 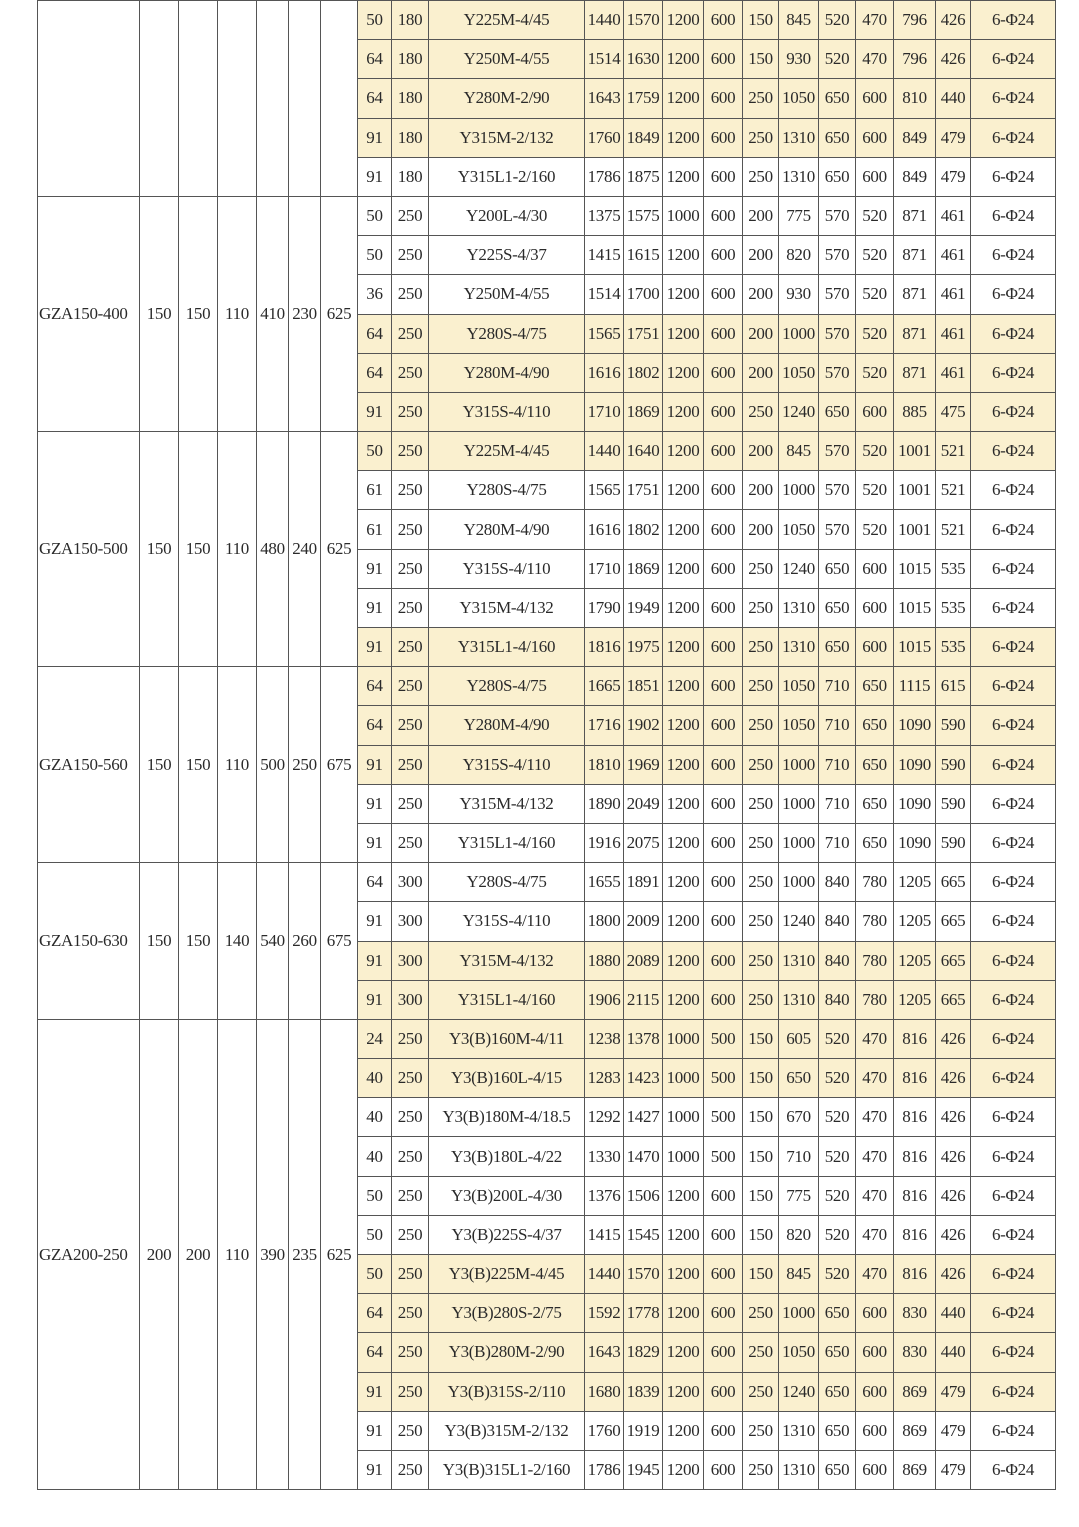 What do you see at coordinates (506, 451) in the screenshot?
I see `motor-model-cell: Y225M-4/45` at bounding box center [506, 451].